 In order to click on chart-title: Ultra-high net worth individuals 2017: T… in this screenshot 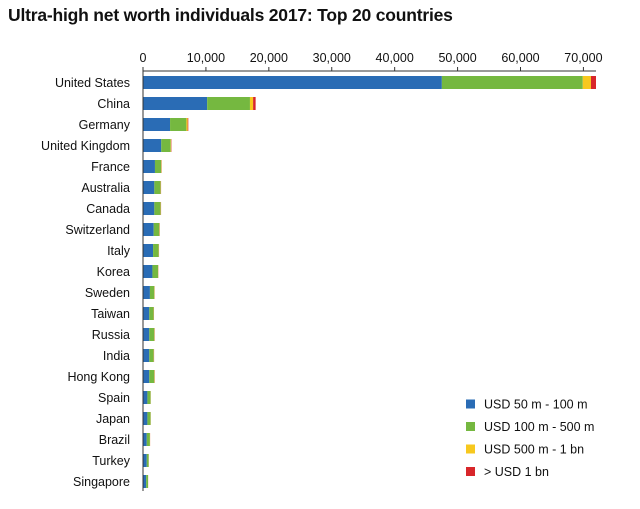, I will do `click(230, 15)`.